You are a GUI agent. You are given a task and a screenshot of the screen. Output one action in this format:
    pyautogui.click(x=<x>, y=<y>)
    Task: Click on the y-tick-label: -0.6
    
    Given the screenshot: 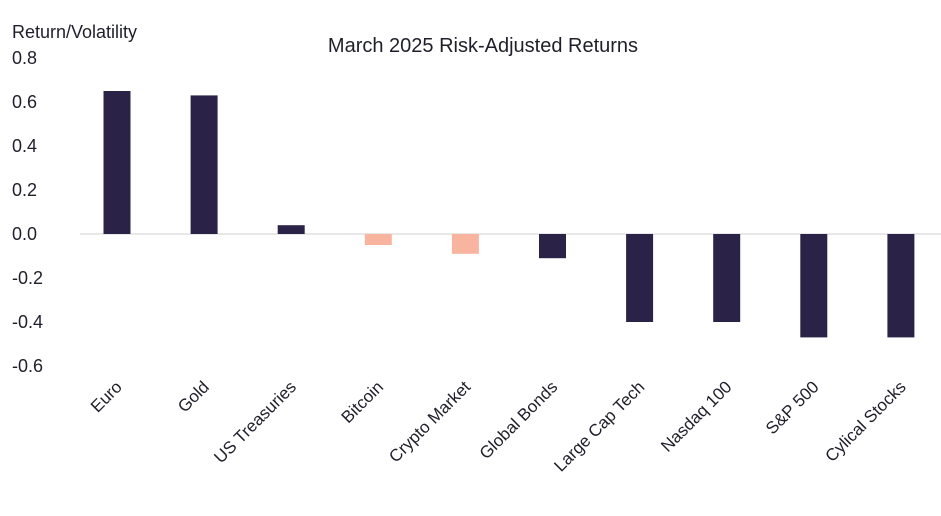 What is the action you would take?
    pyautogui.click(x=27, y=366)
    